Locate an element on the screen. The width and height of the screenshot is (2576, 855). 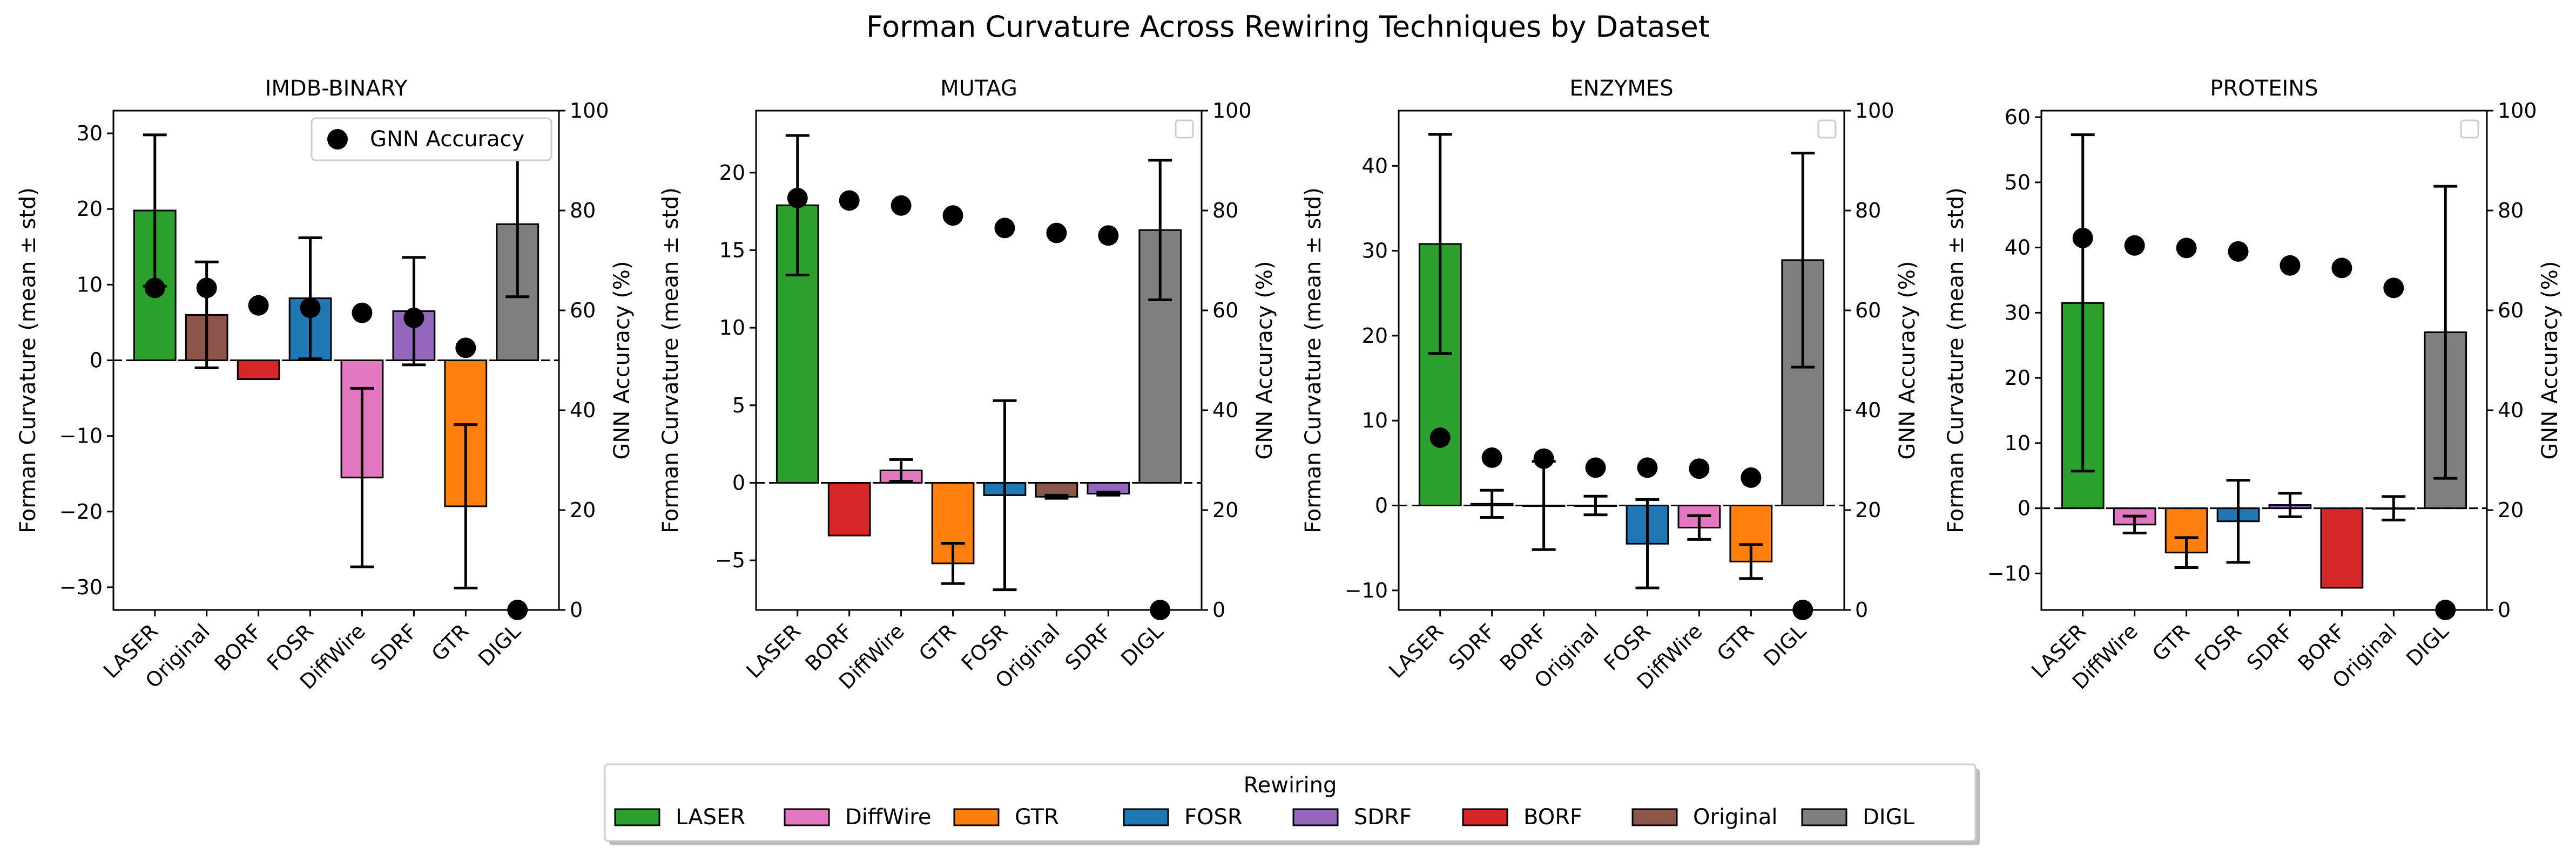
legend-item-laser: LASER is located at coordinates (679, 818).